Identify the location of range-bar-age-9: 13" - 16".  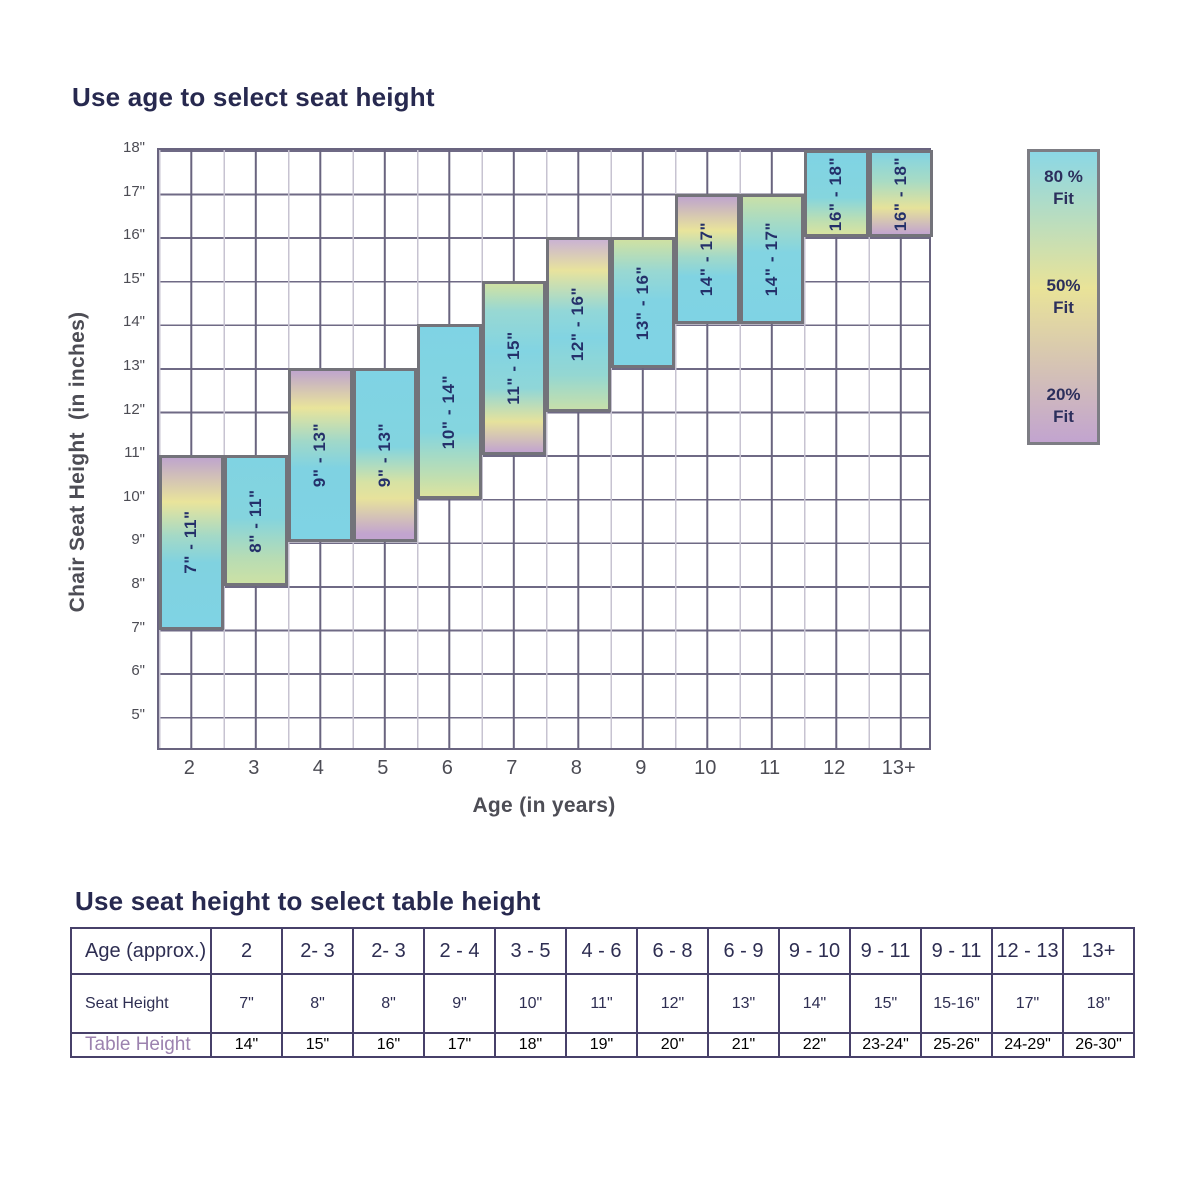
(642, 302).